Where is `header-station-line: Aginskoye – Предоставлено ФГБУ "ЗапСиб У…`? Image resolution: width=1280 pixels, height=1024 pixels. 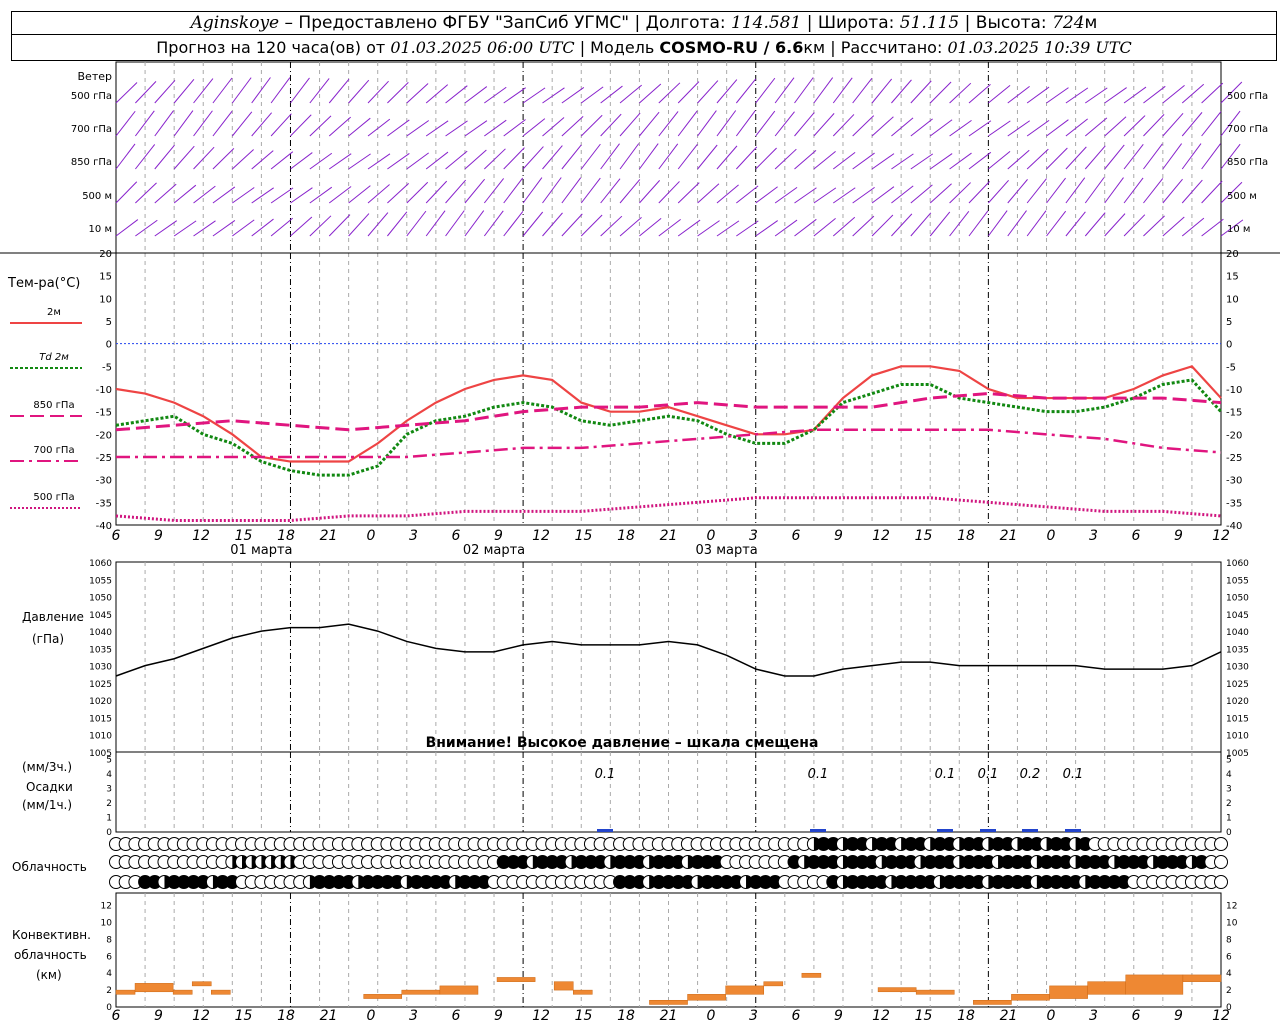 header-station-line: Aginskoye – Предоставлено ФГБУ "ЗапСиб У… is located at coordinates (644, 23).